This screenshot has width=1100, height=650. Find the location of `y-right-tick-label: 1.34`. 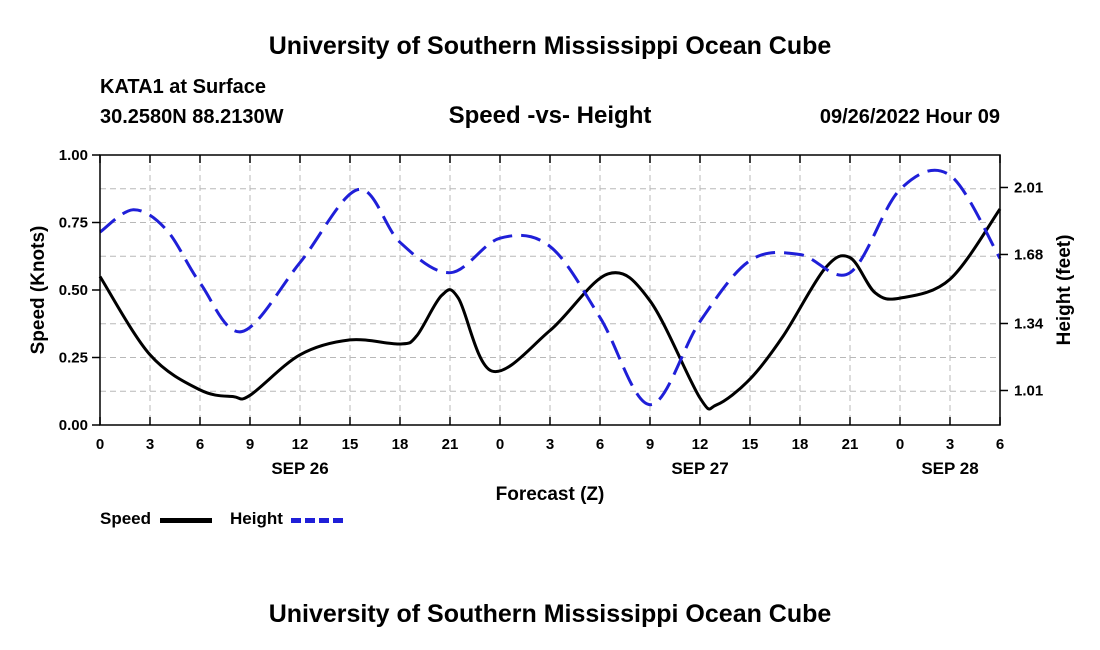

y-right-tick-label: 1.34 is located at coordinates (1029, 323).